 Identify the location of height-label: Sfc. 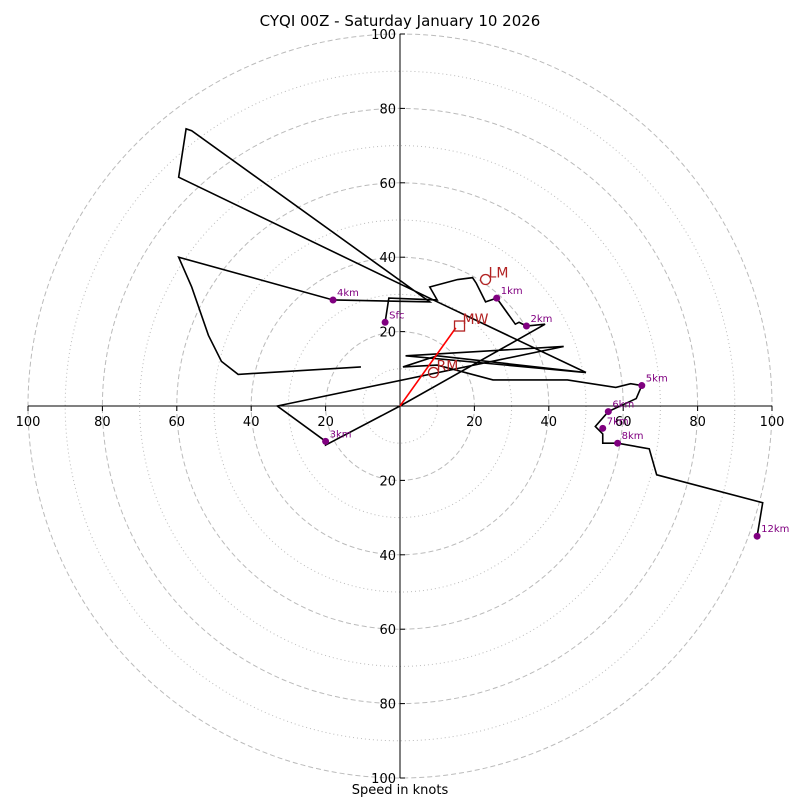
(396, 315).